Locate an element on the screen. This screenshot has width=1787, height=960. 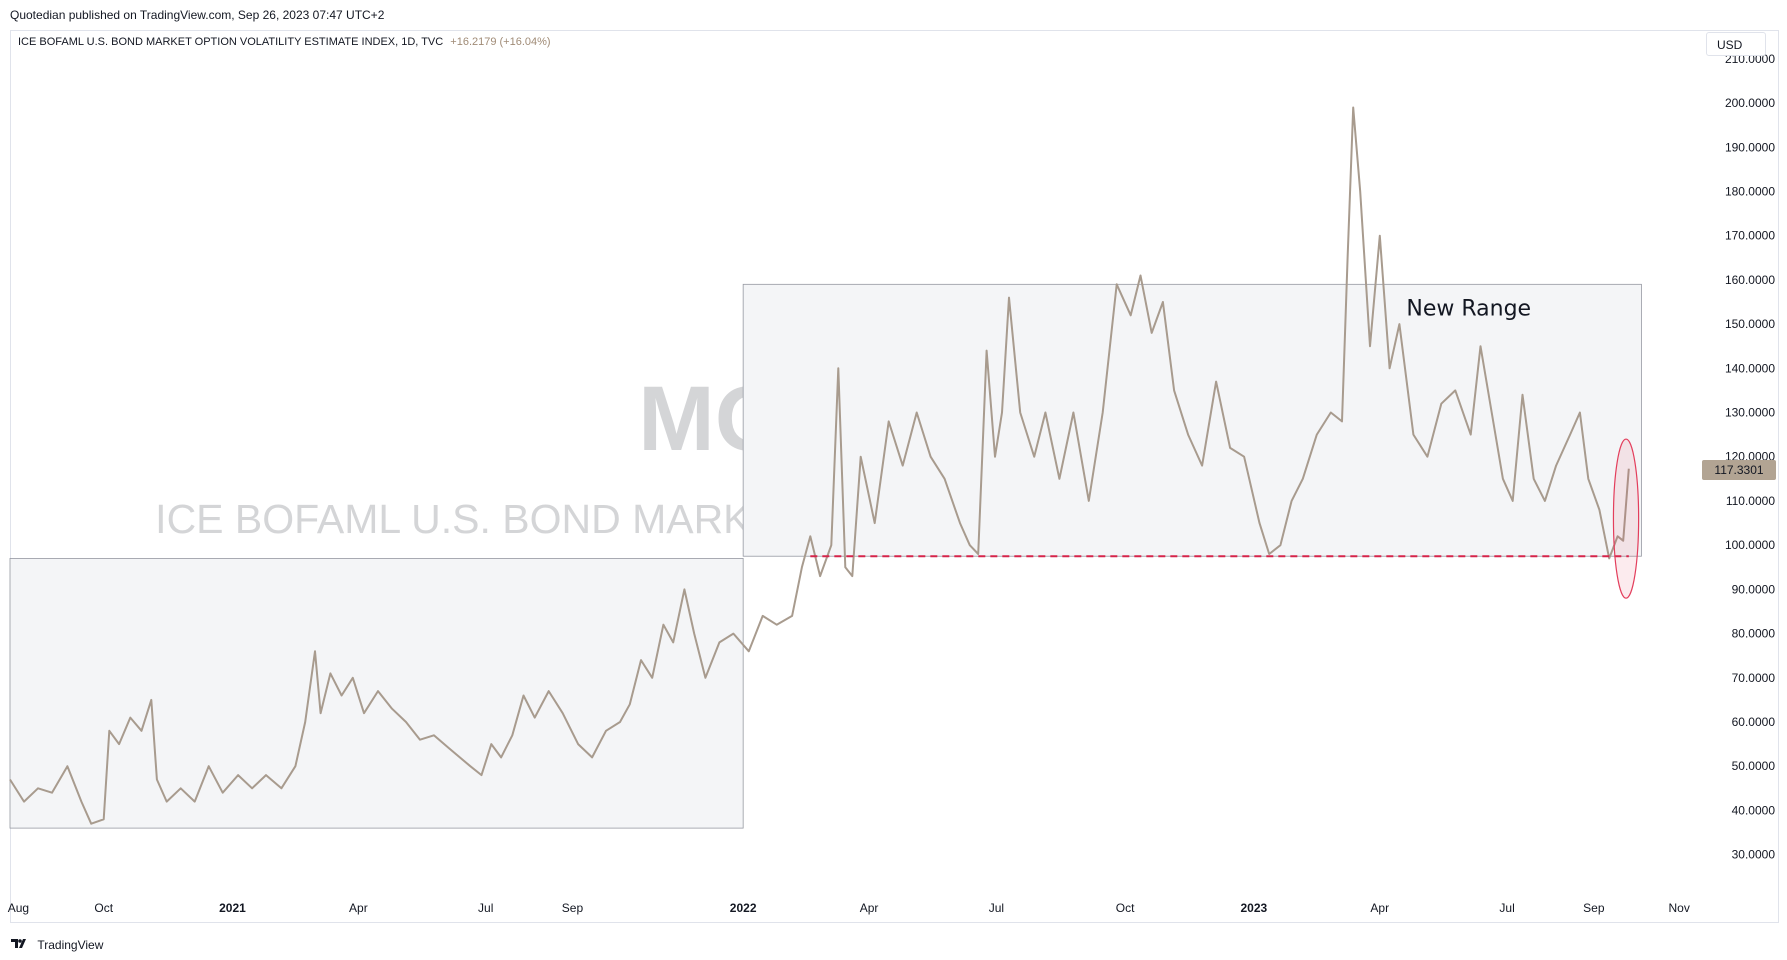
legend-change: +16.2179 (+16.04%) is located at coordinates (500, 42).